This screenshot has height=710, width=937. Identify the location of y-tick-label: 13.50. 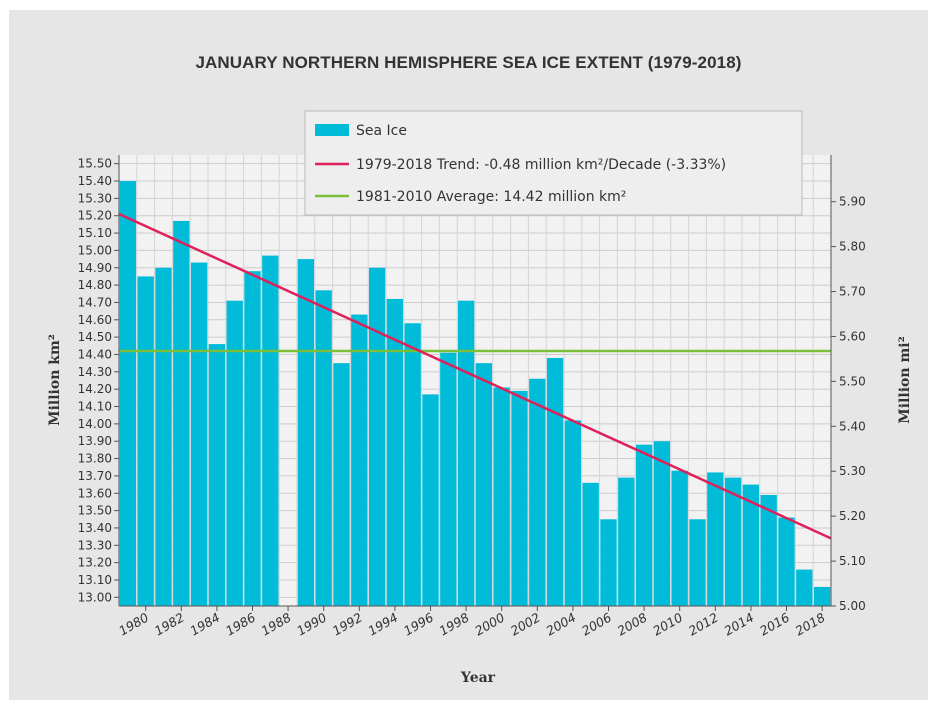
(95, 511).